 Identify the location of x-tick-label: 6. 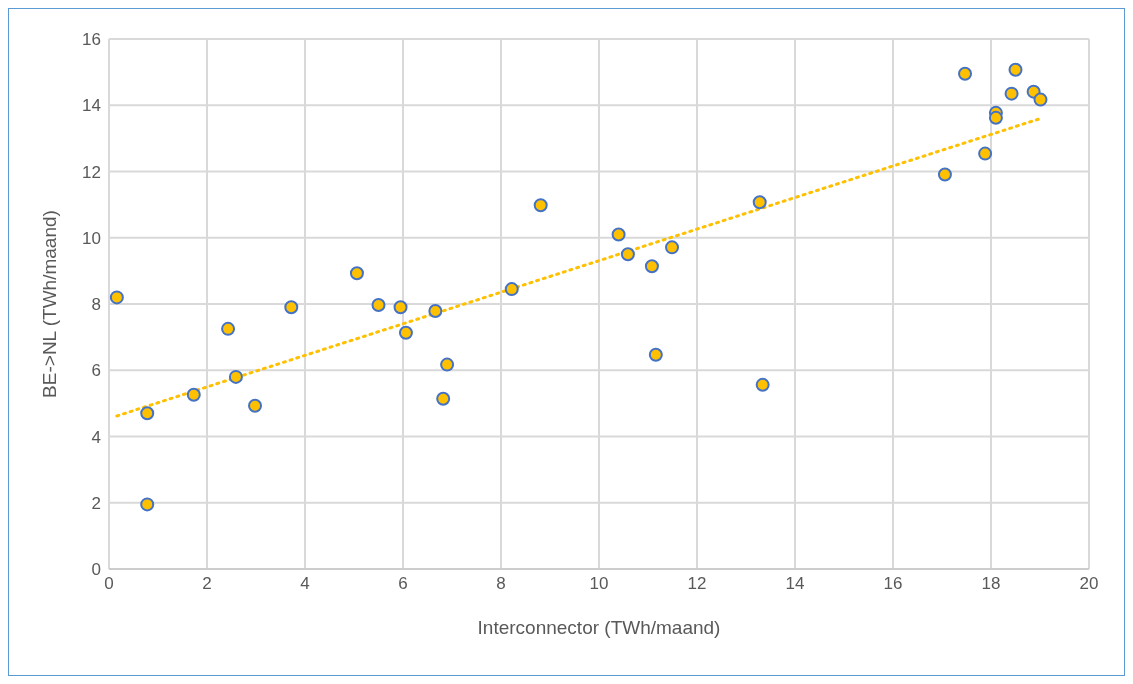
(403, 584).